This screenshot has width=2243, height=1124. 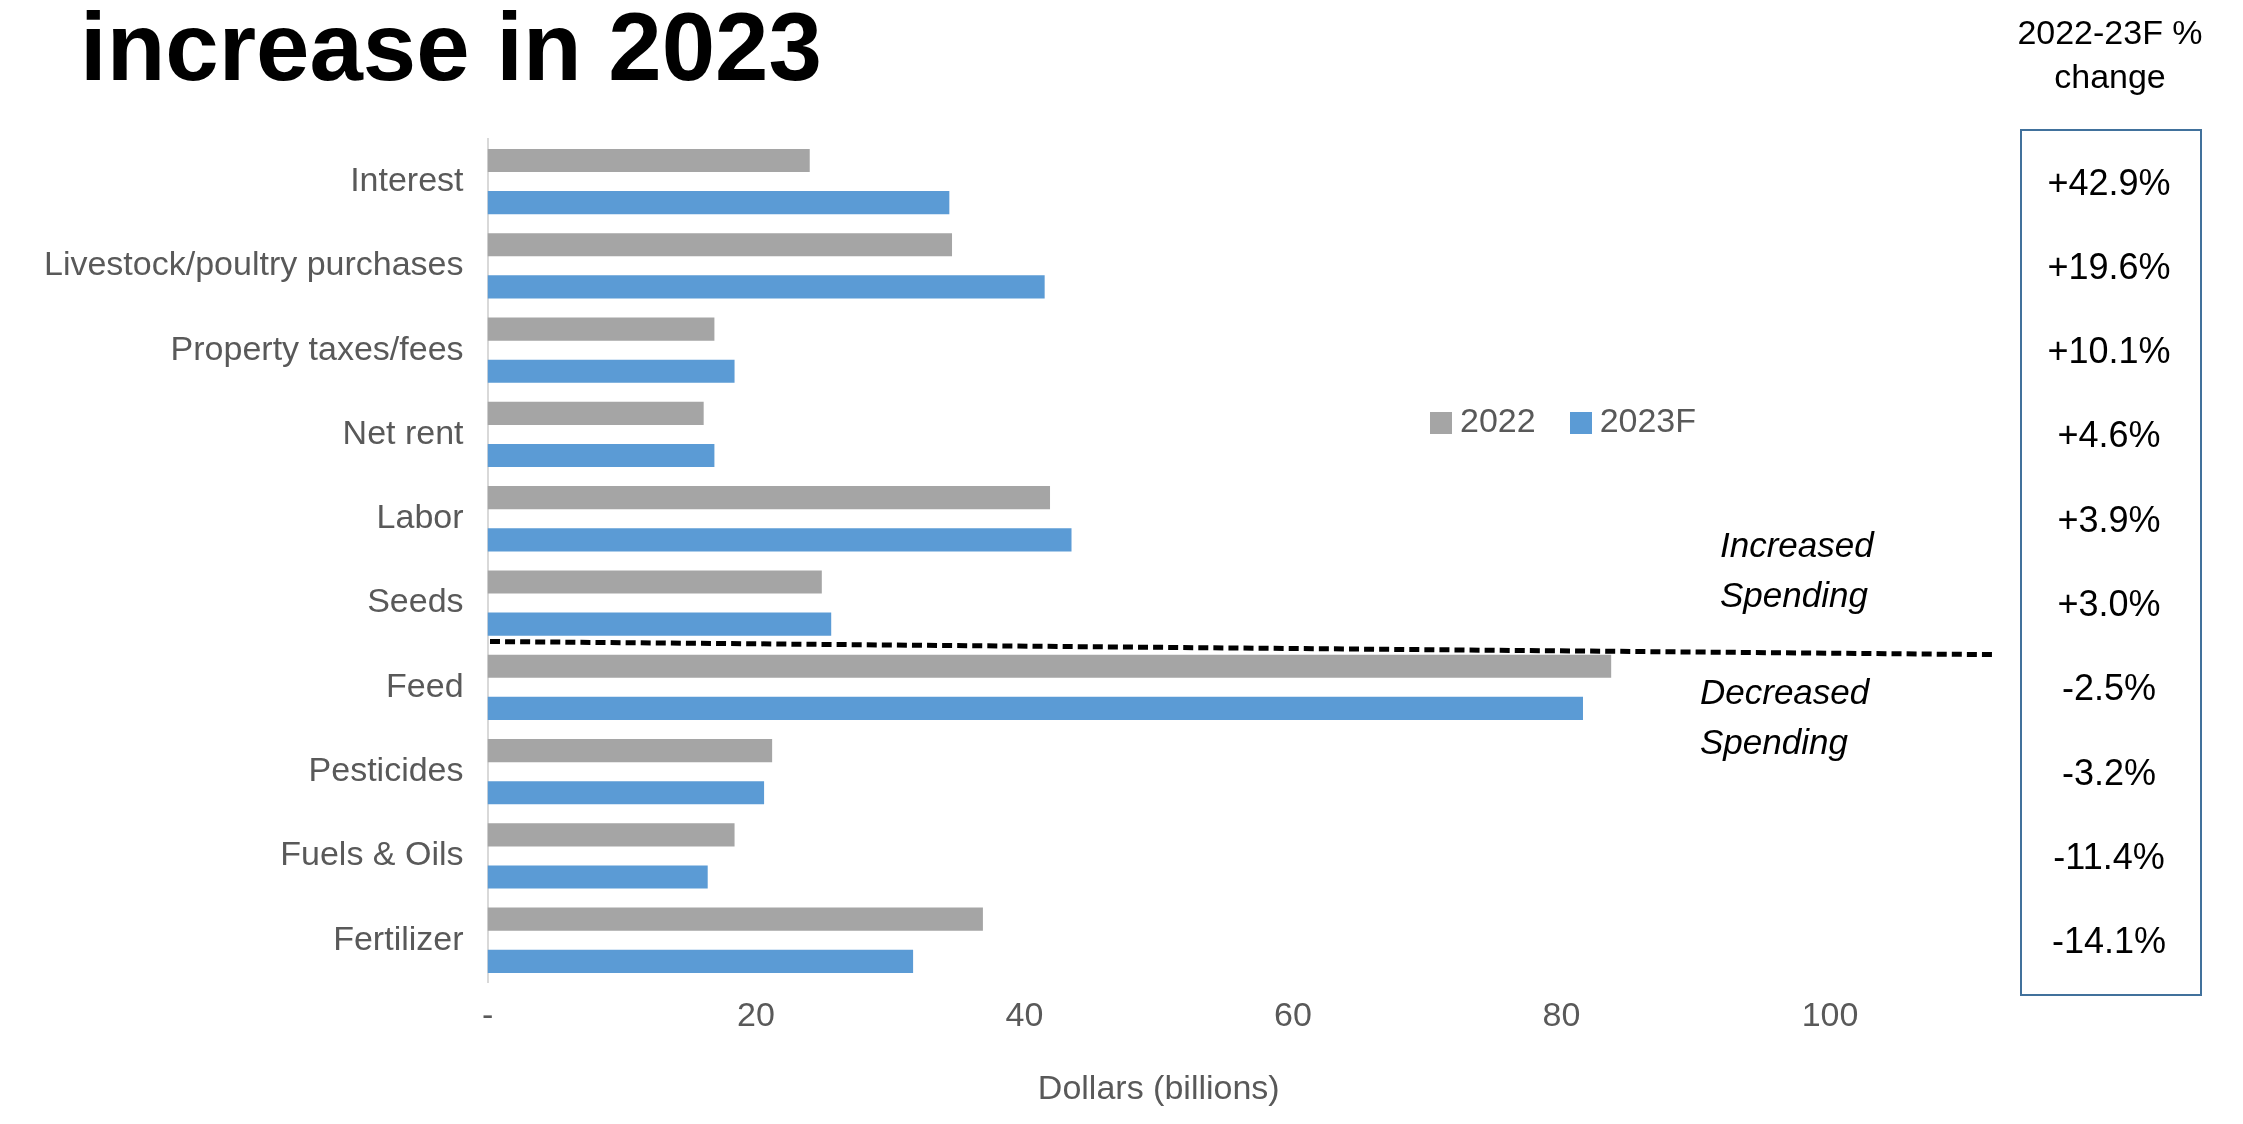 What do you see at coordinates (253, 263) in the screenshot?
I see `y-tick-label: Livestock/poultry purchases` at bounding box center [253, 263].